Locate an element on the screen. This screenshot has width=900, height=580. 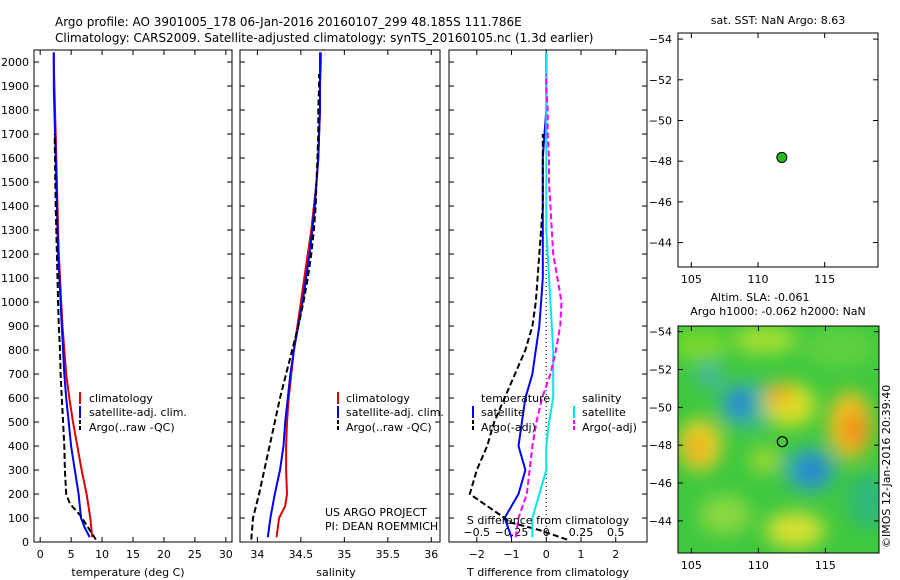
temperature-series is located at coordinates (74, 296).